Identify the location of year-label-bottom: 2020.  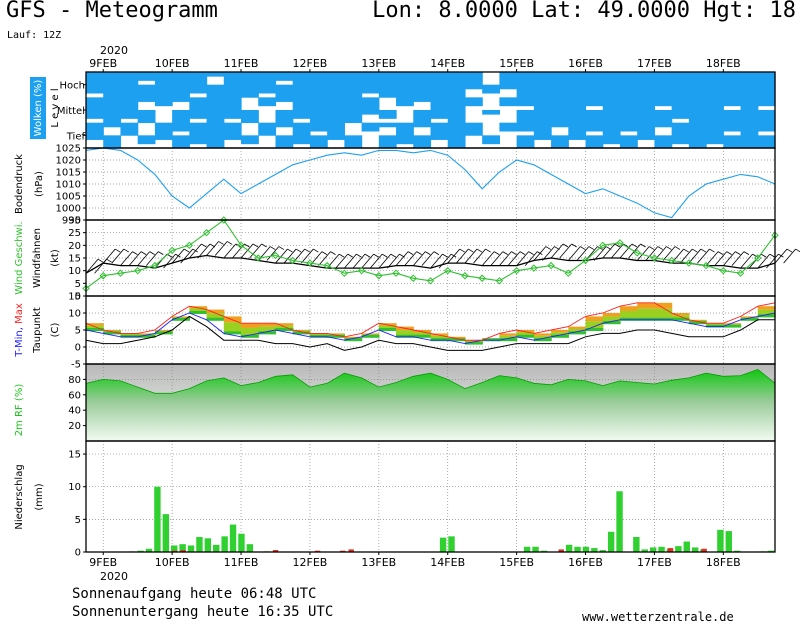
(114, 576).